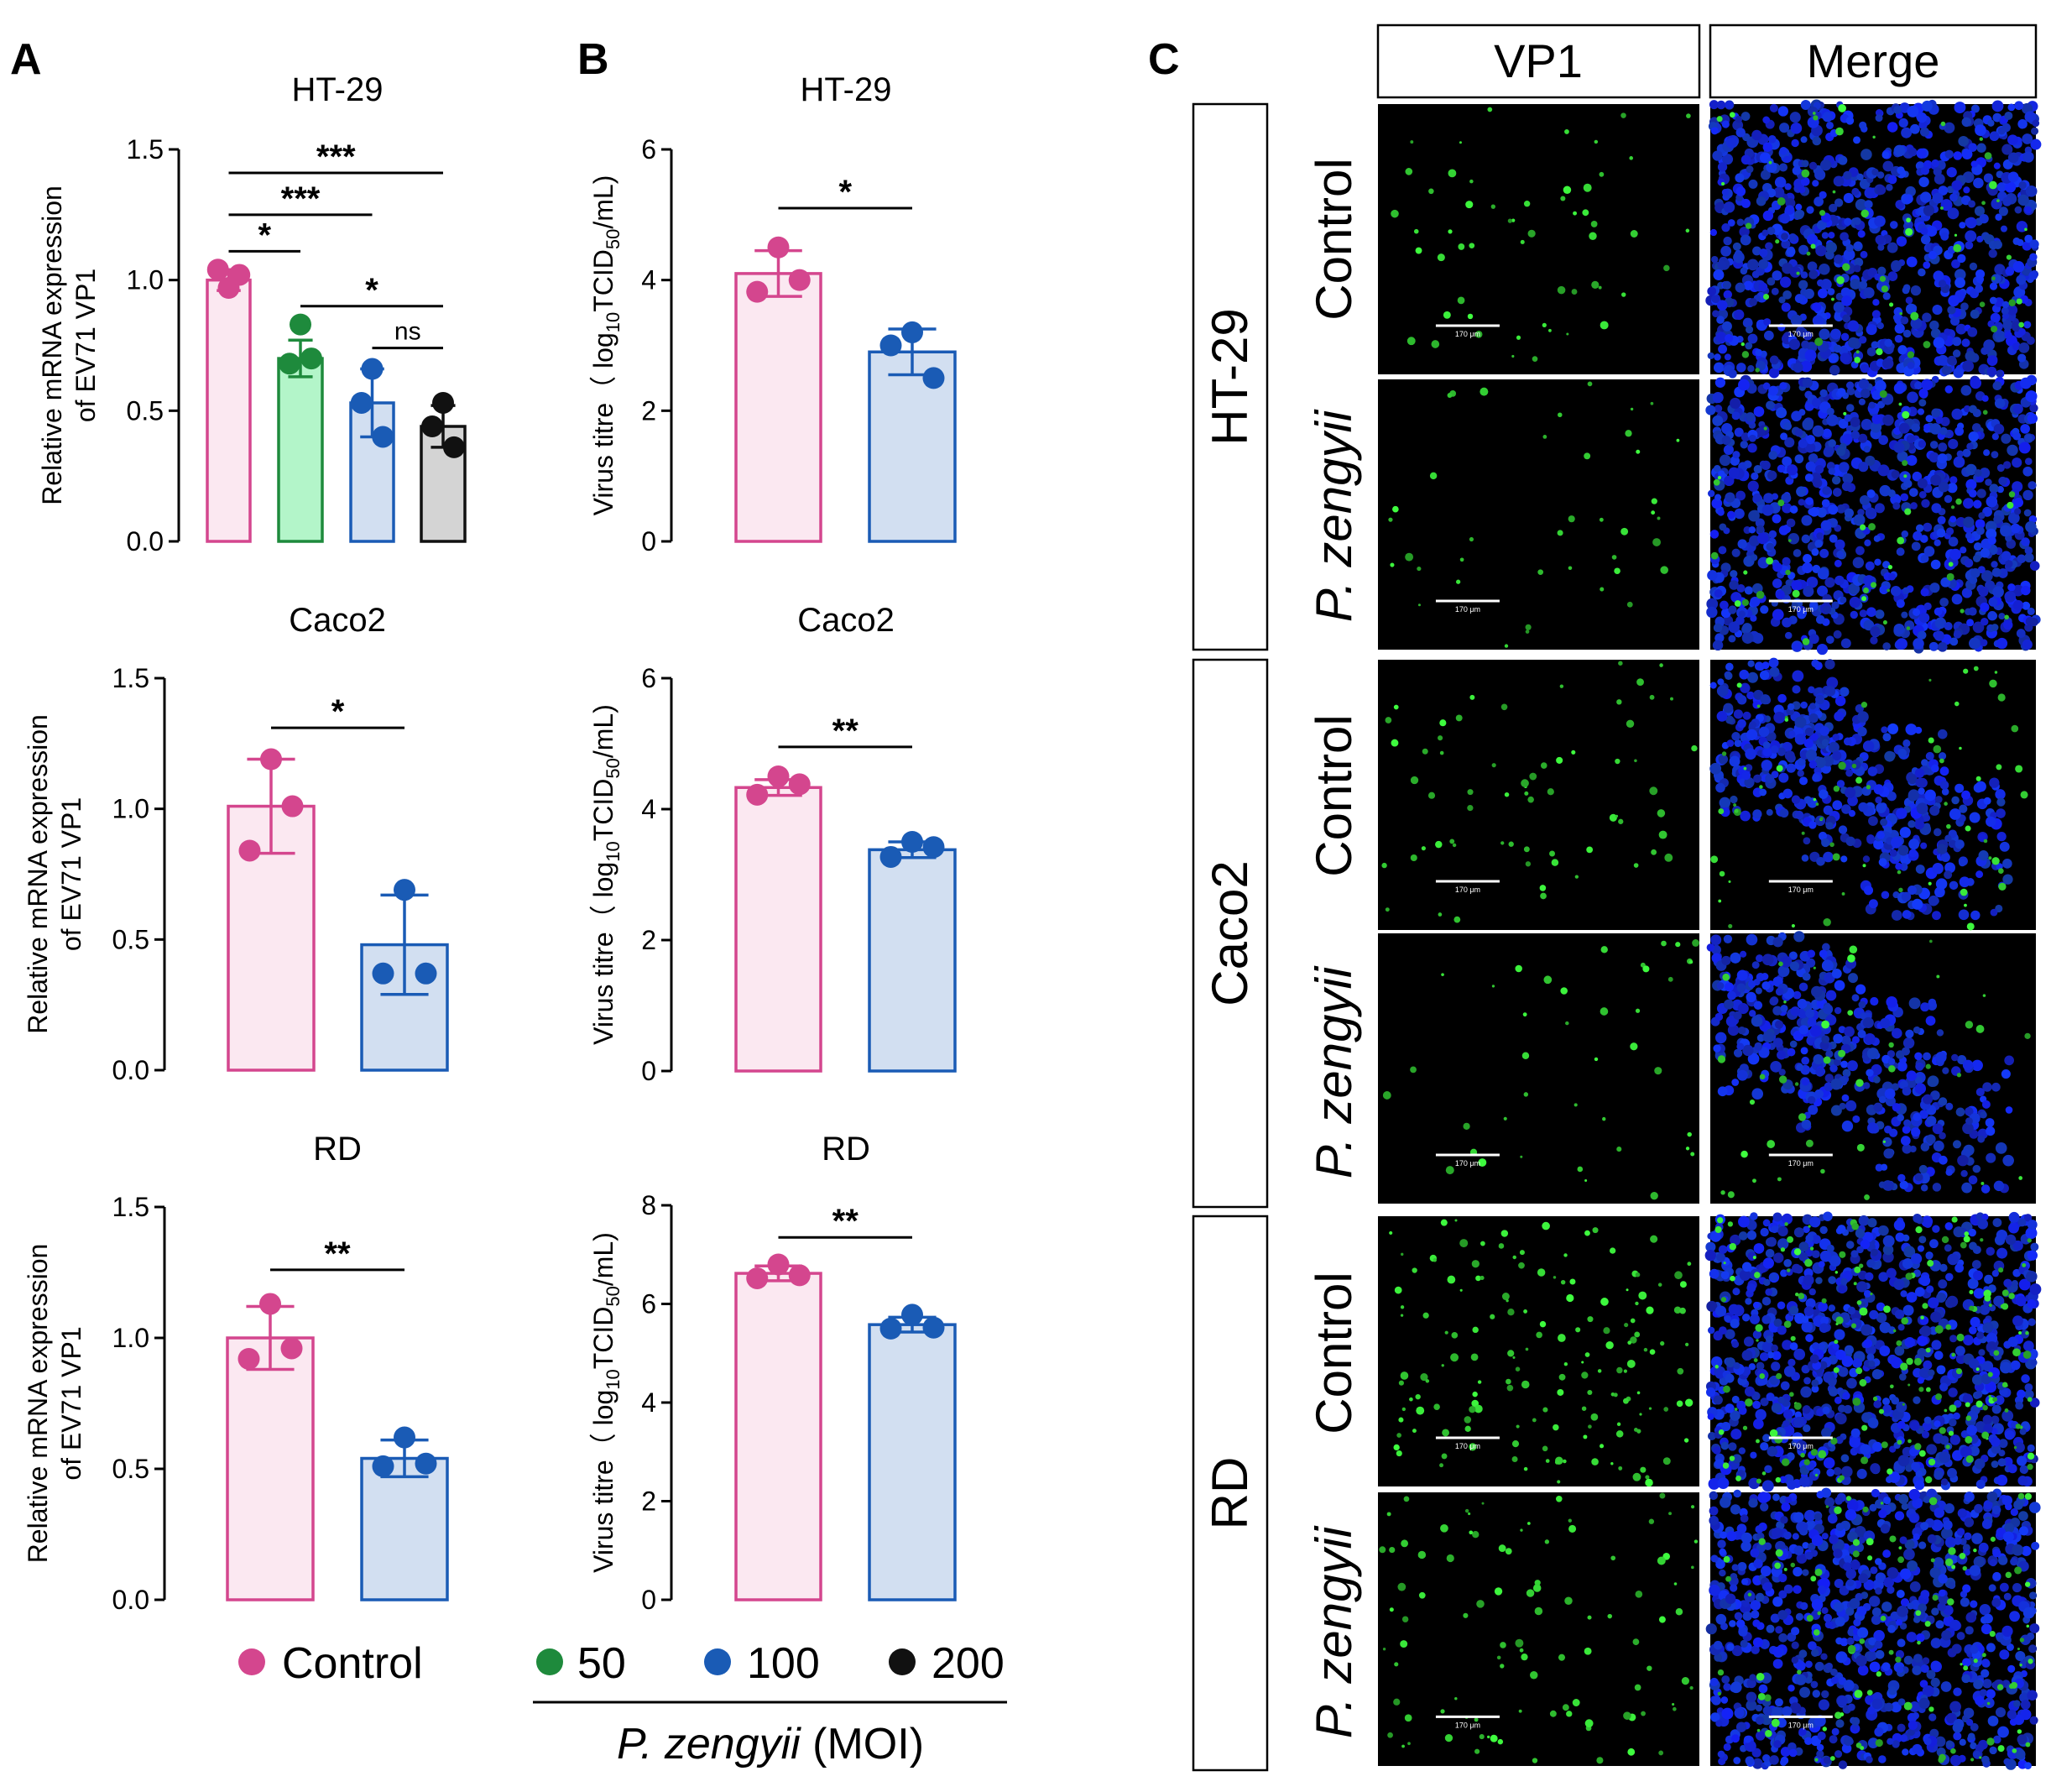  I want to click on legend-group-italic: P. zengyii, so click(709, 1744).